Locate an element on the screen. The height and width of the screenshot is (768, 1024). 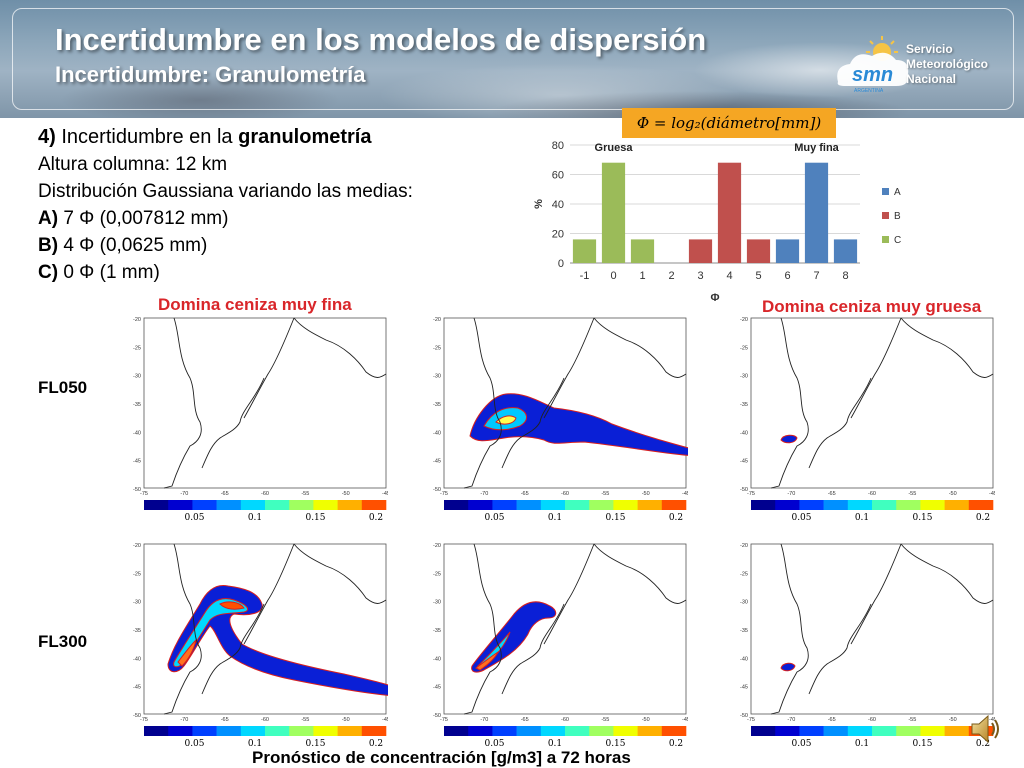
intro-item-a: A) 7 Φ (0,007812 mm) is located at coordinates (133, 218).